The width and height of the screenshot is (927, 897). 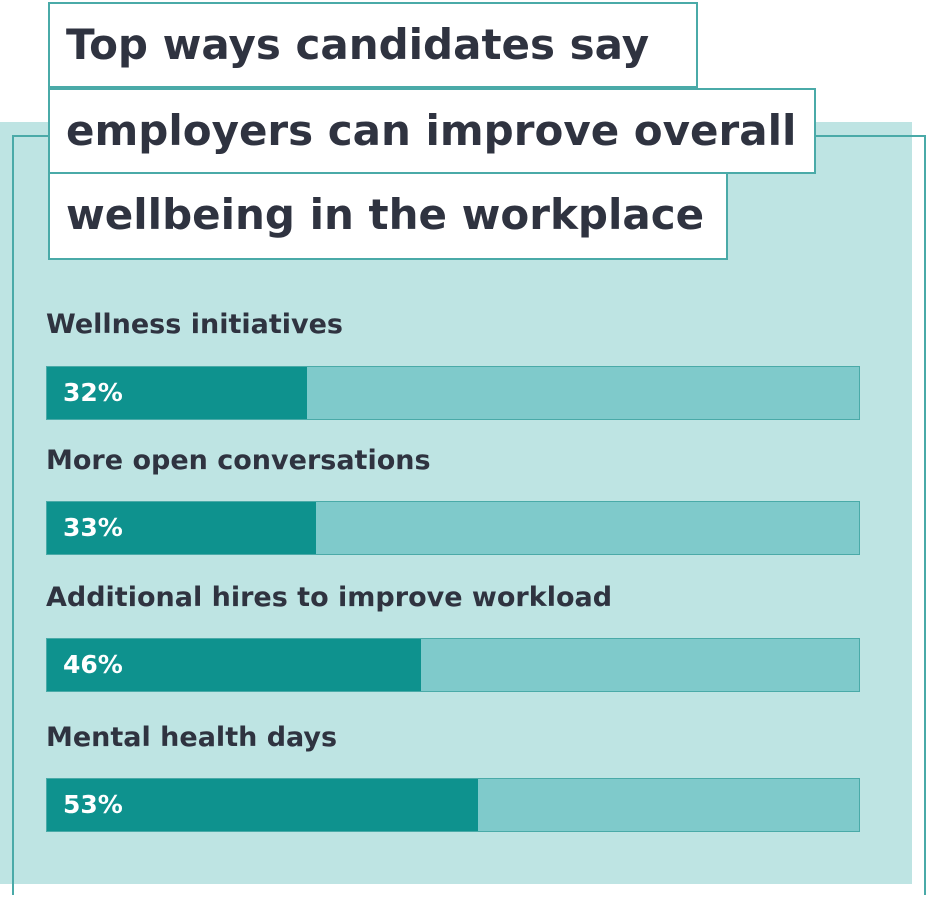 What do you see at coordinates (238, 460) in the screenshot?
I see `category-label: More open conversations` at bounding box center [238, 460].